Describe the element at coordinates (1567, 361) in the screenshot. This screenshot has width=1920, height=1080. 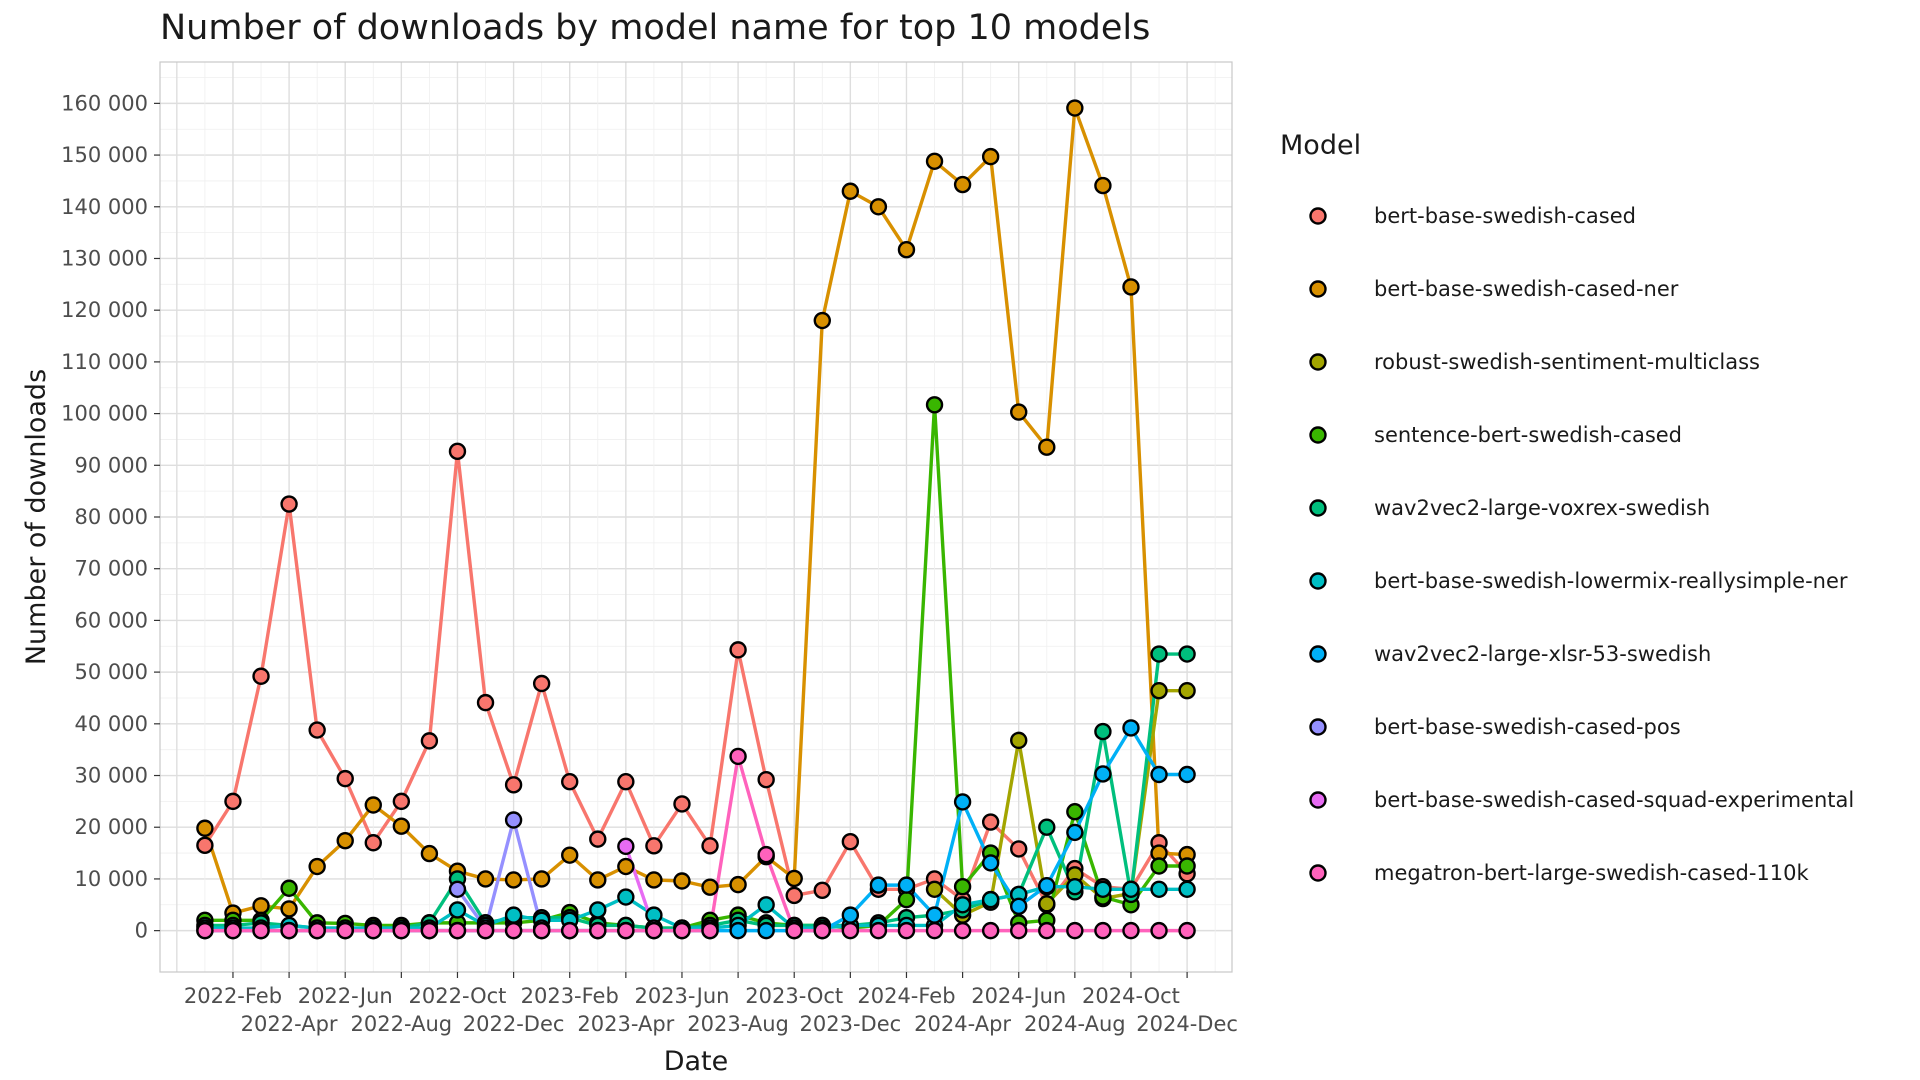
I see `legend-item: robust-swedish-sentiment-multiclass` at that location.